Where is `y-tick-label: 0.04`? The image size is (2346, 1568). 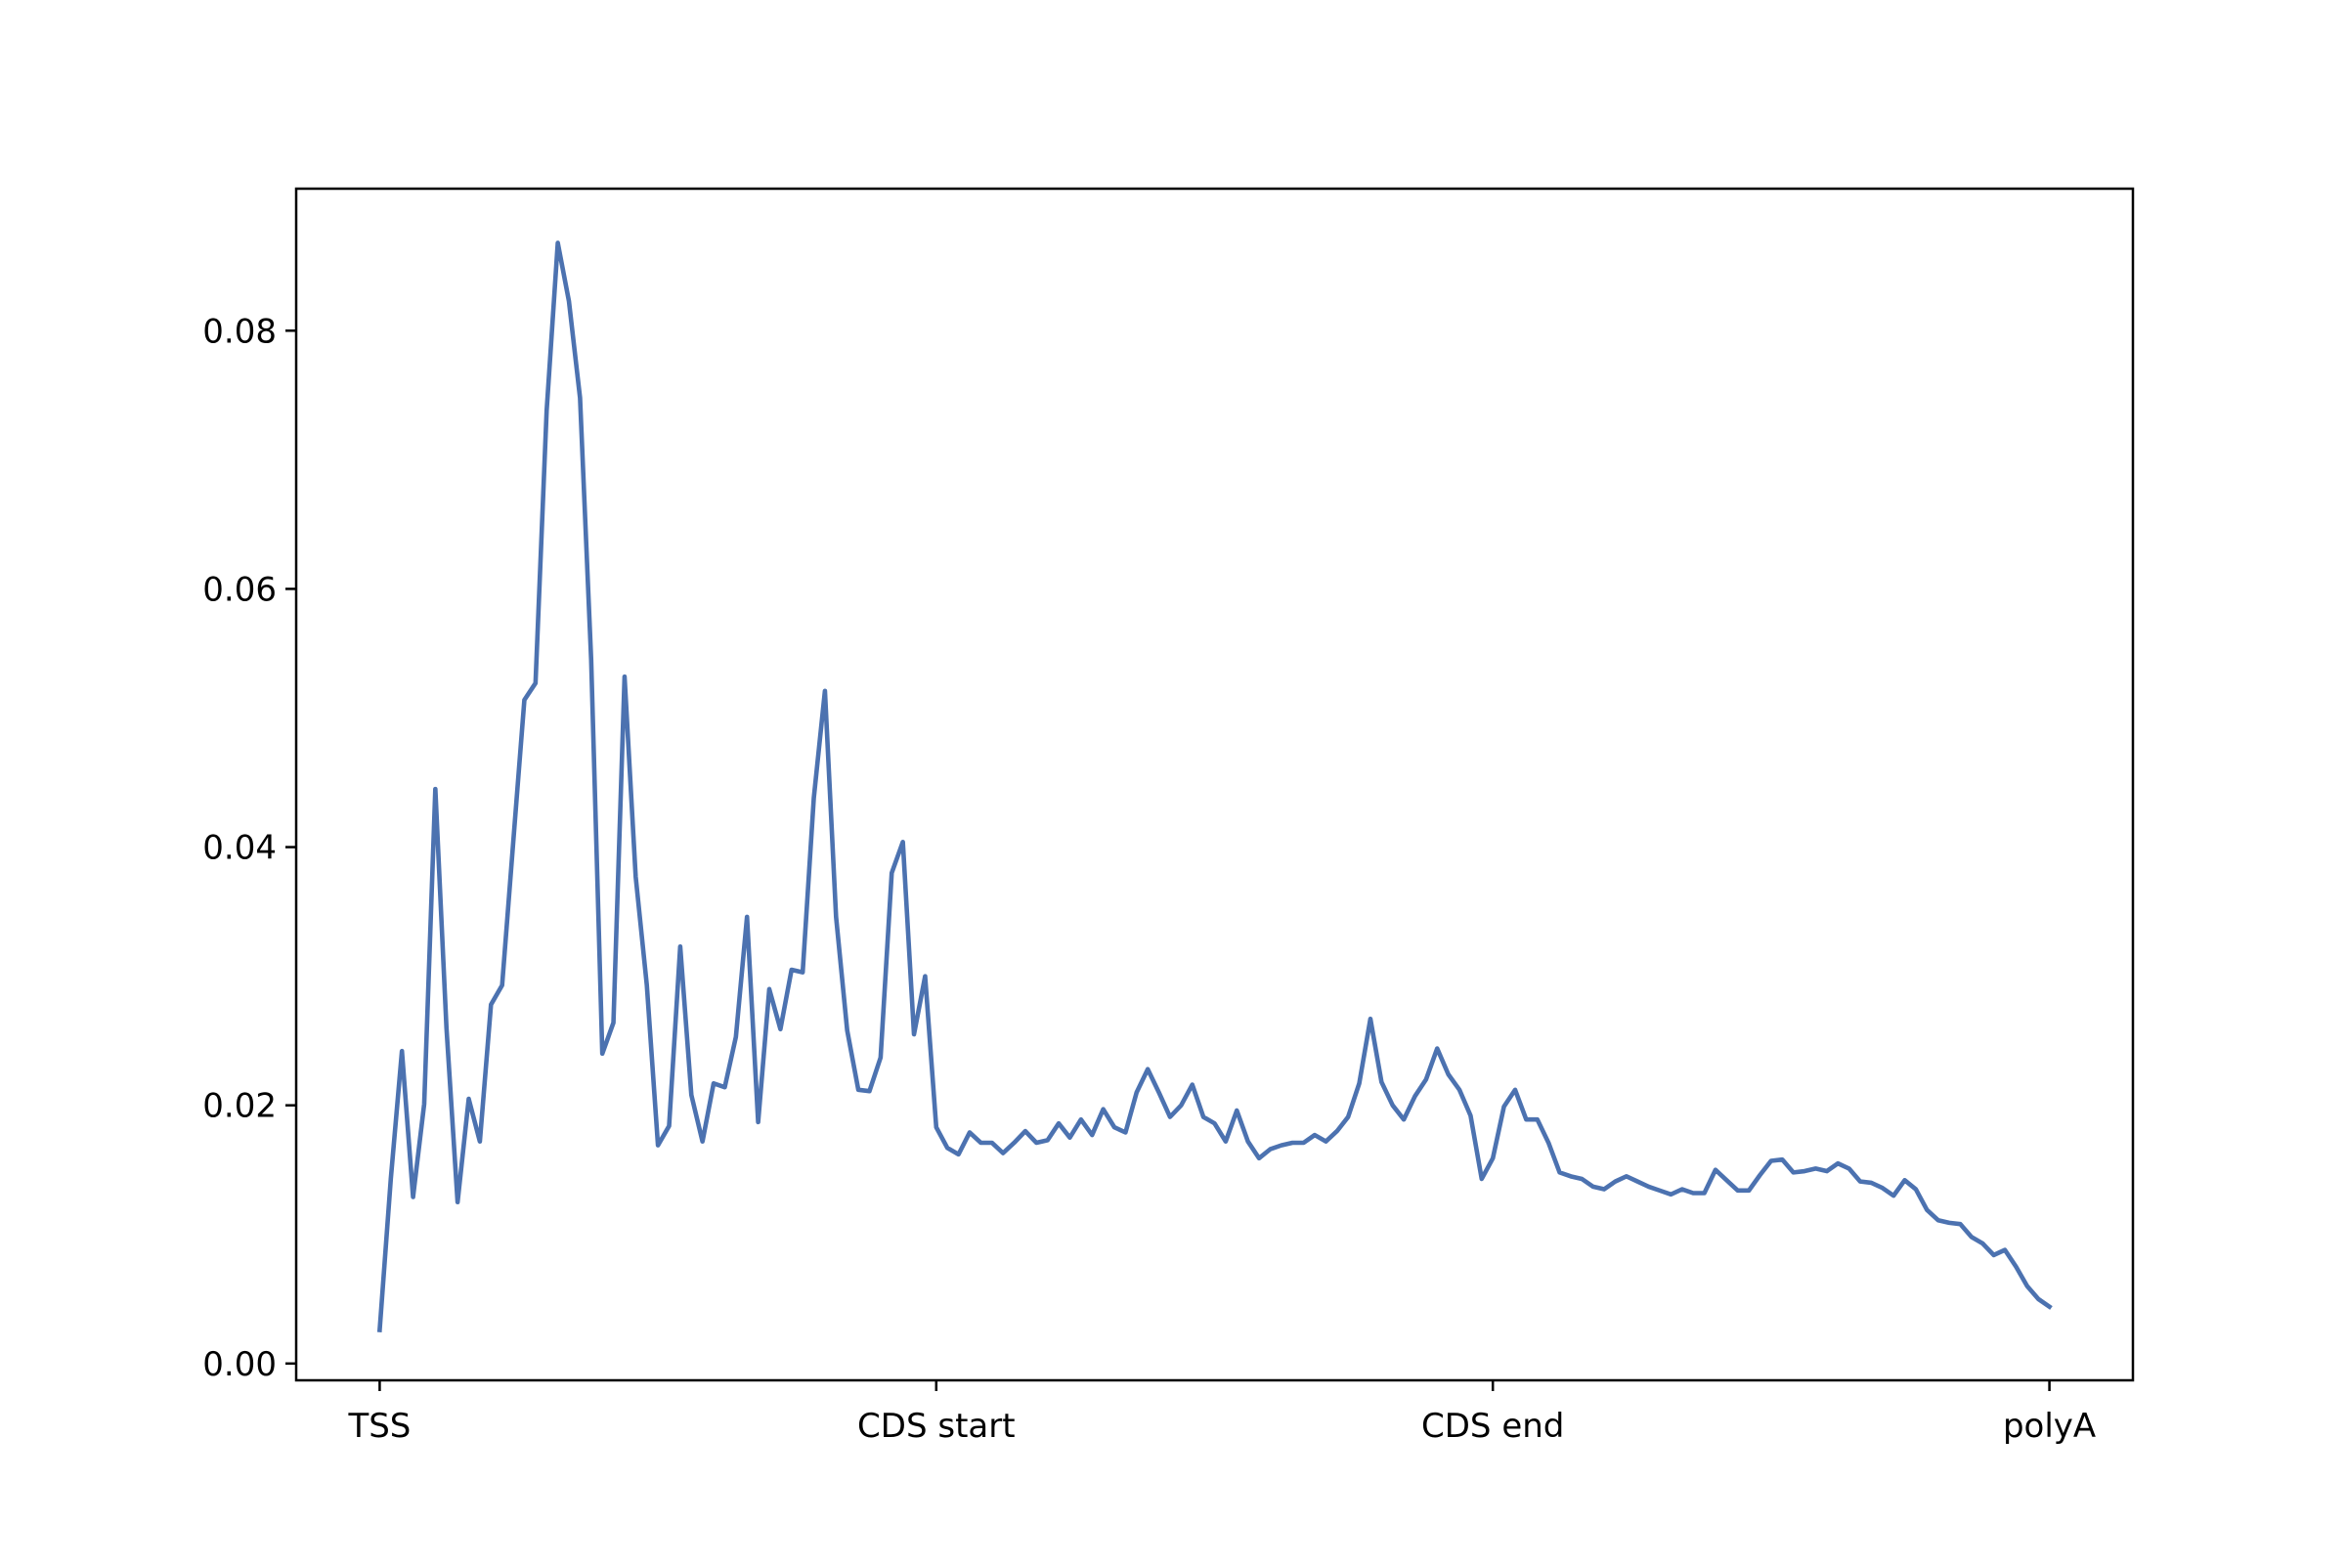 y-tick-label: 0.04 is located at coordinates (240, 849).